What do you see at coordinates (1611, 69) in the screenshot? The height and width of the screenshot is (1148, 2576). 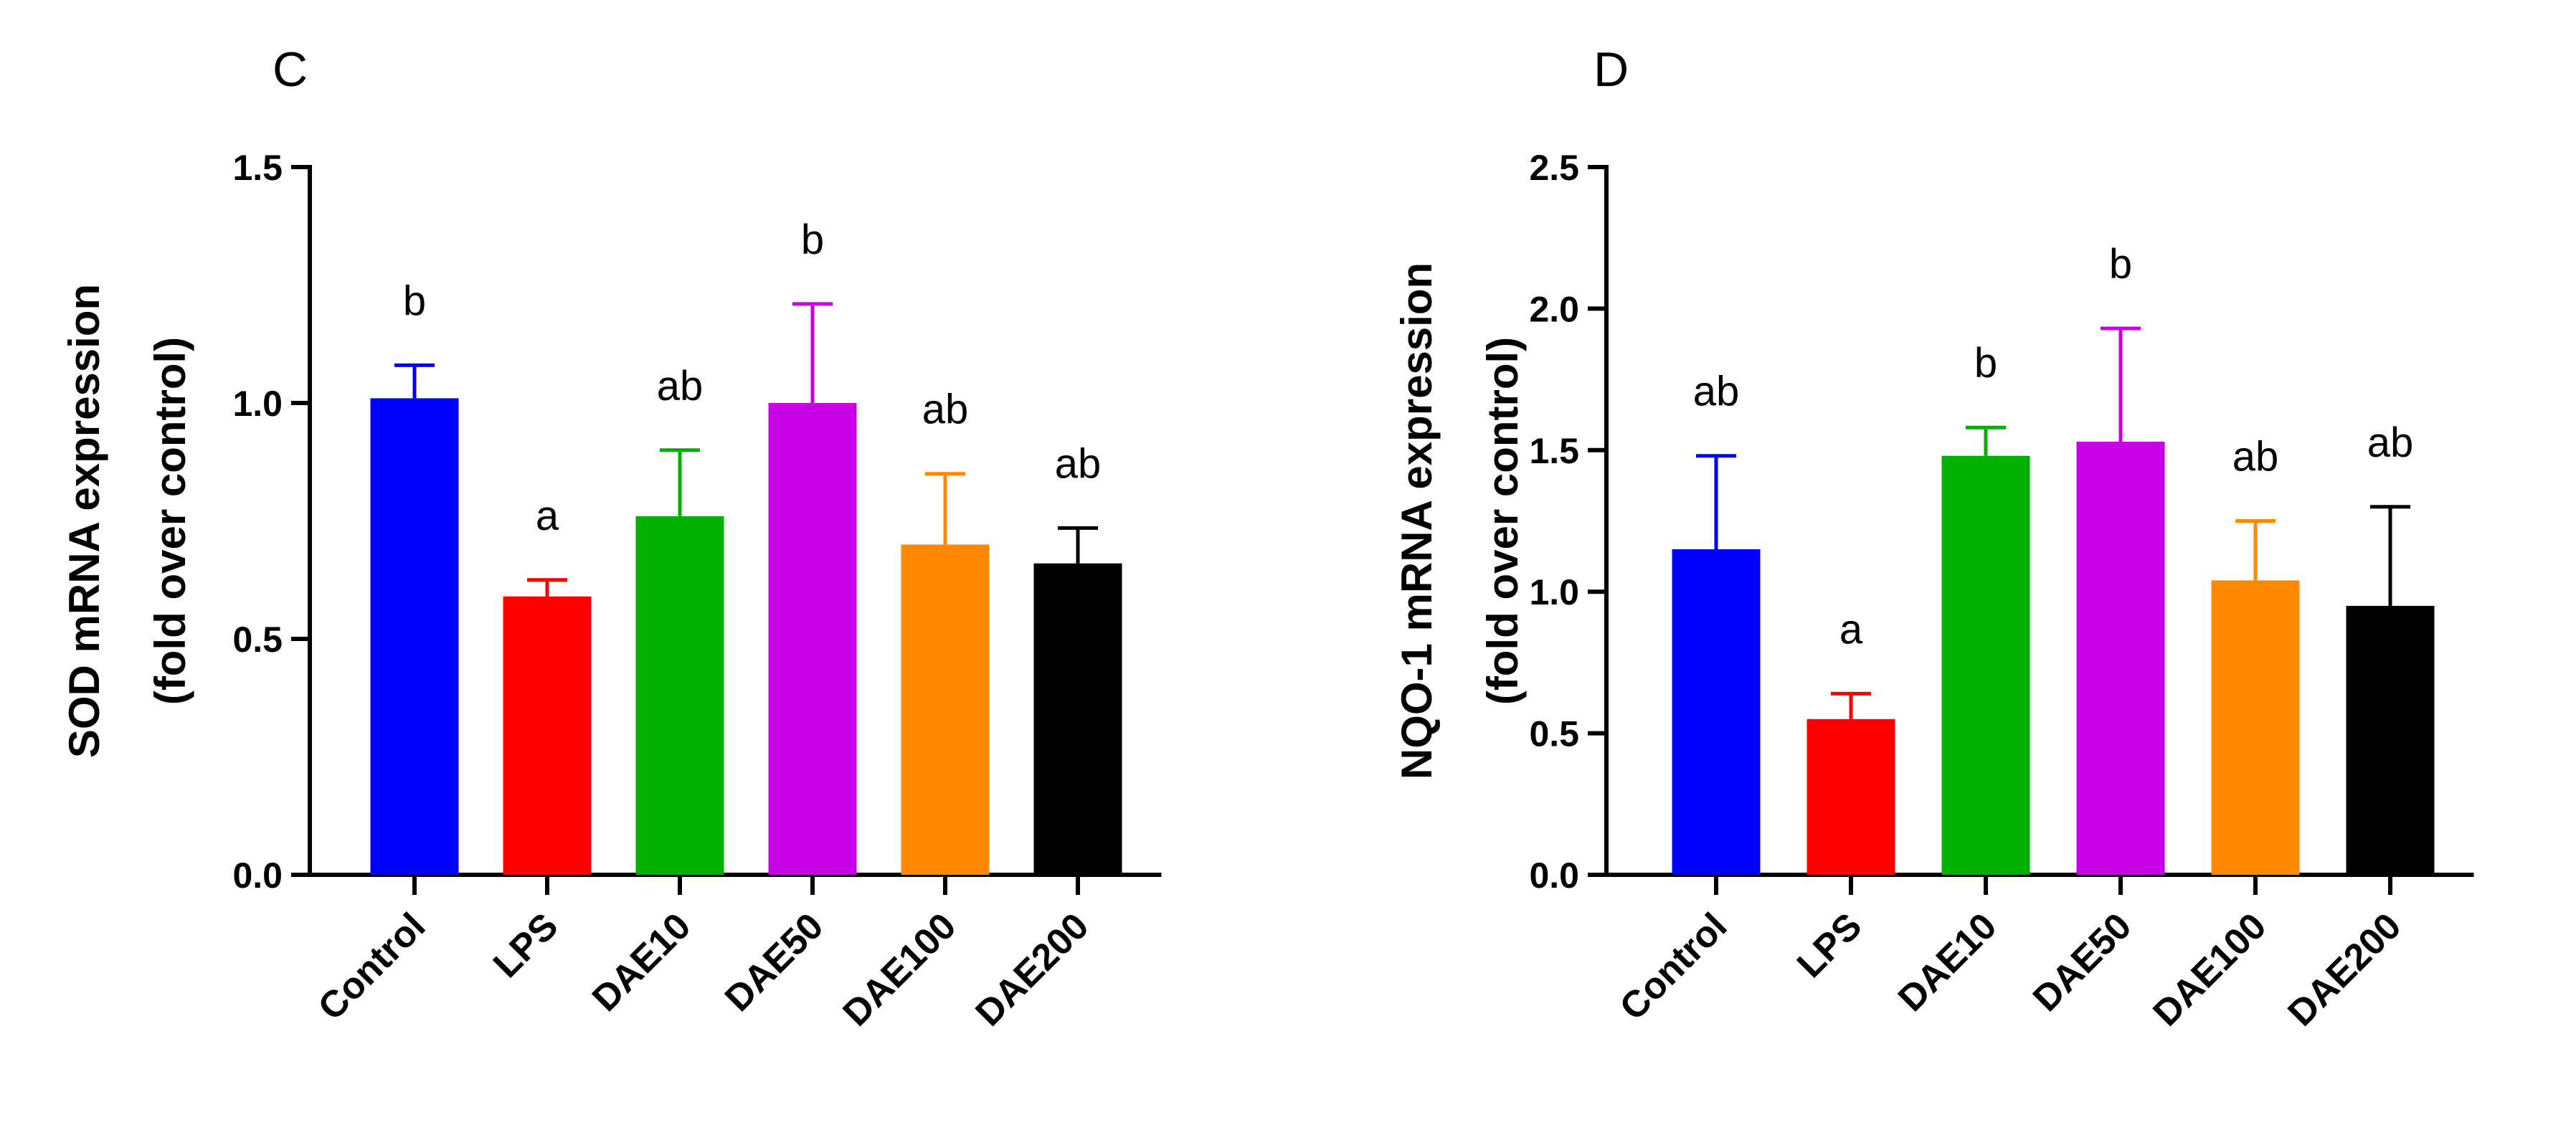 I see `panel-letter: D` at bounding box center [1611, 69].